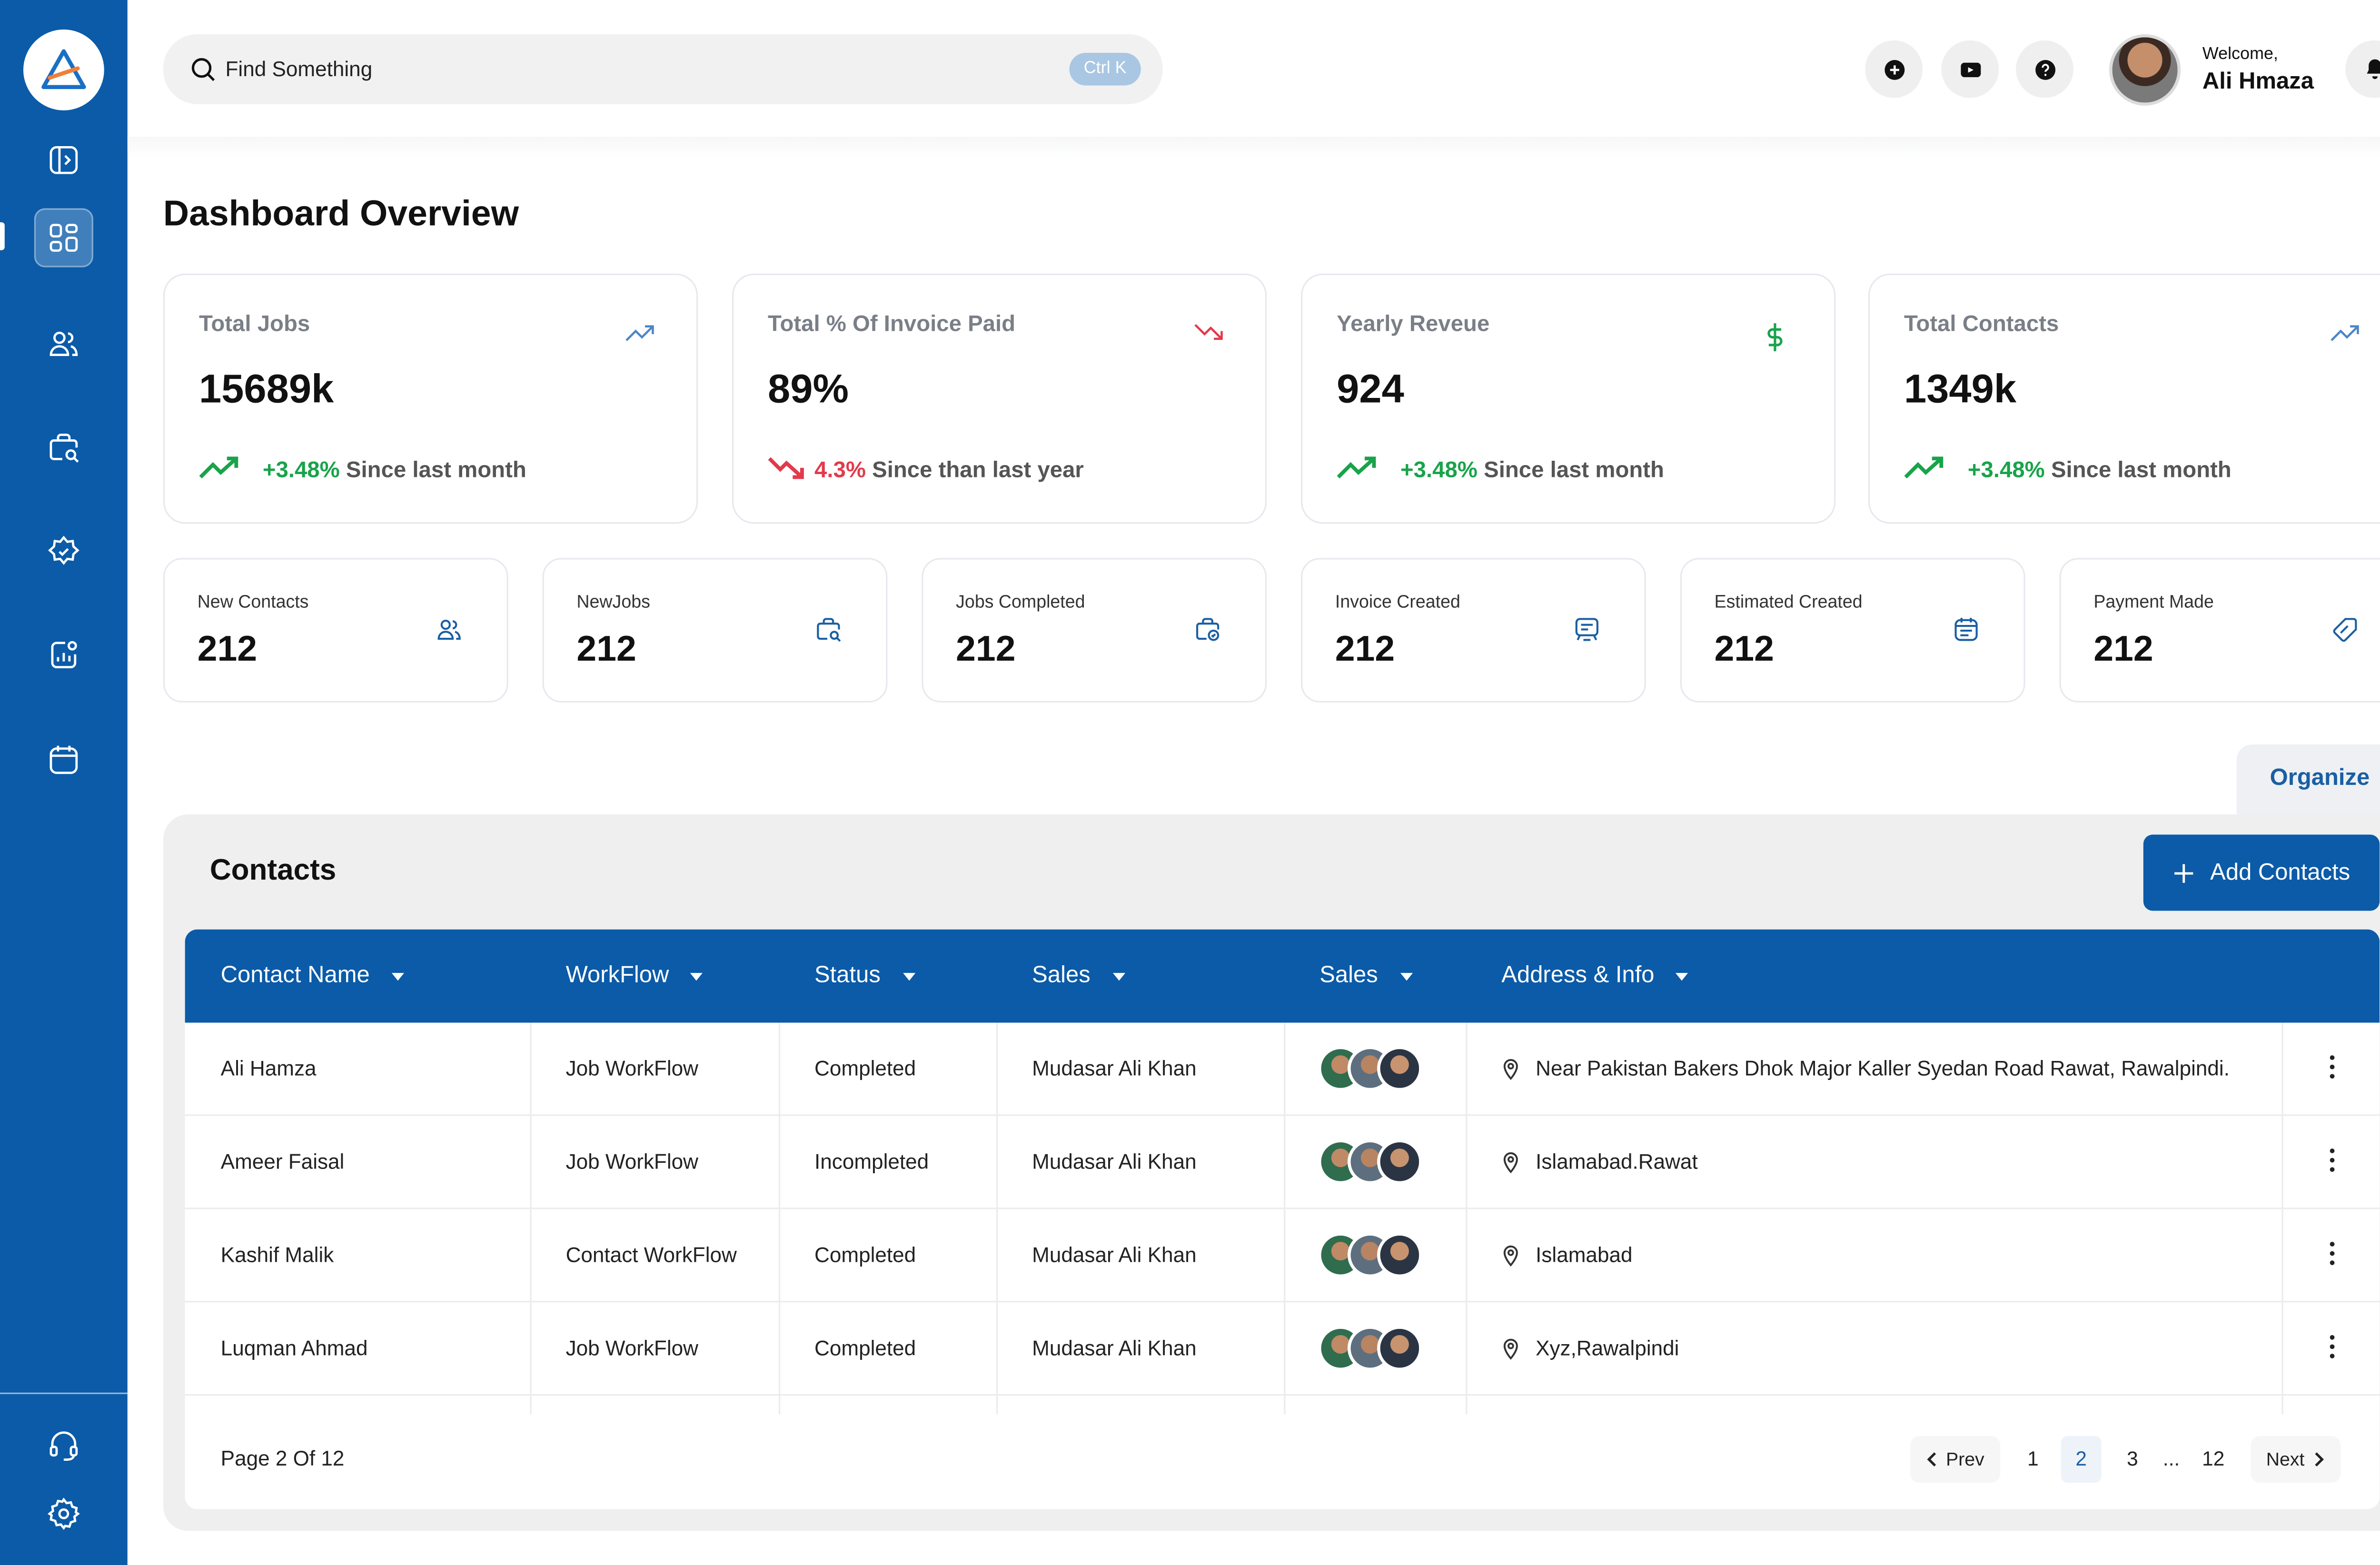  What do you see at coordinates (2261, 873) in the screenshot?
I see `add-contacts-button: Add Contacts` at bounding box center [2261, 873].